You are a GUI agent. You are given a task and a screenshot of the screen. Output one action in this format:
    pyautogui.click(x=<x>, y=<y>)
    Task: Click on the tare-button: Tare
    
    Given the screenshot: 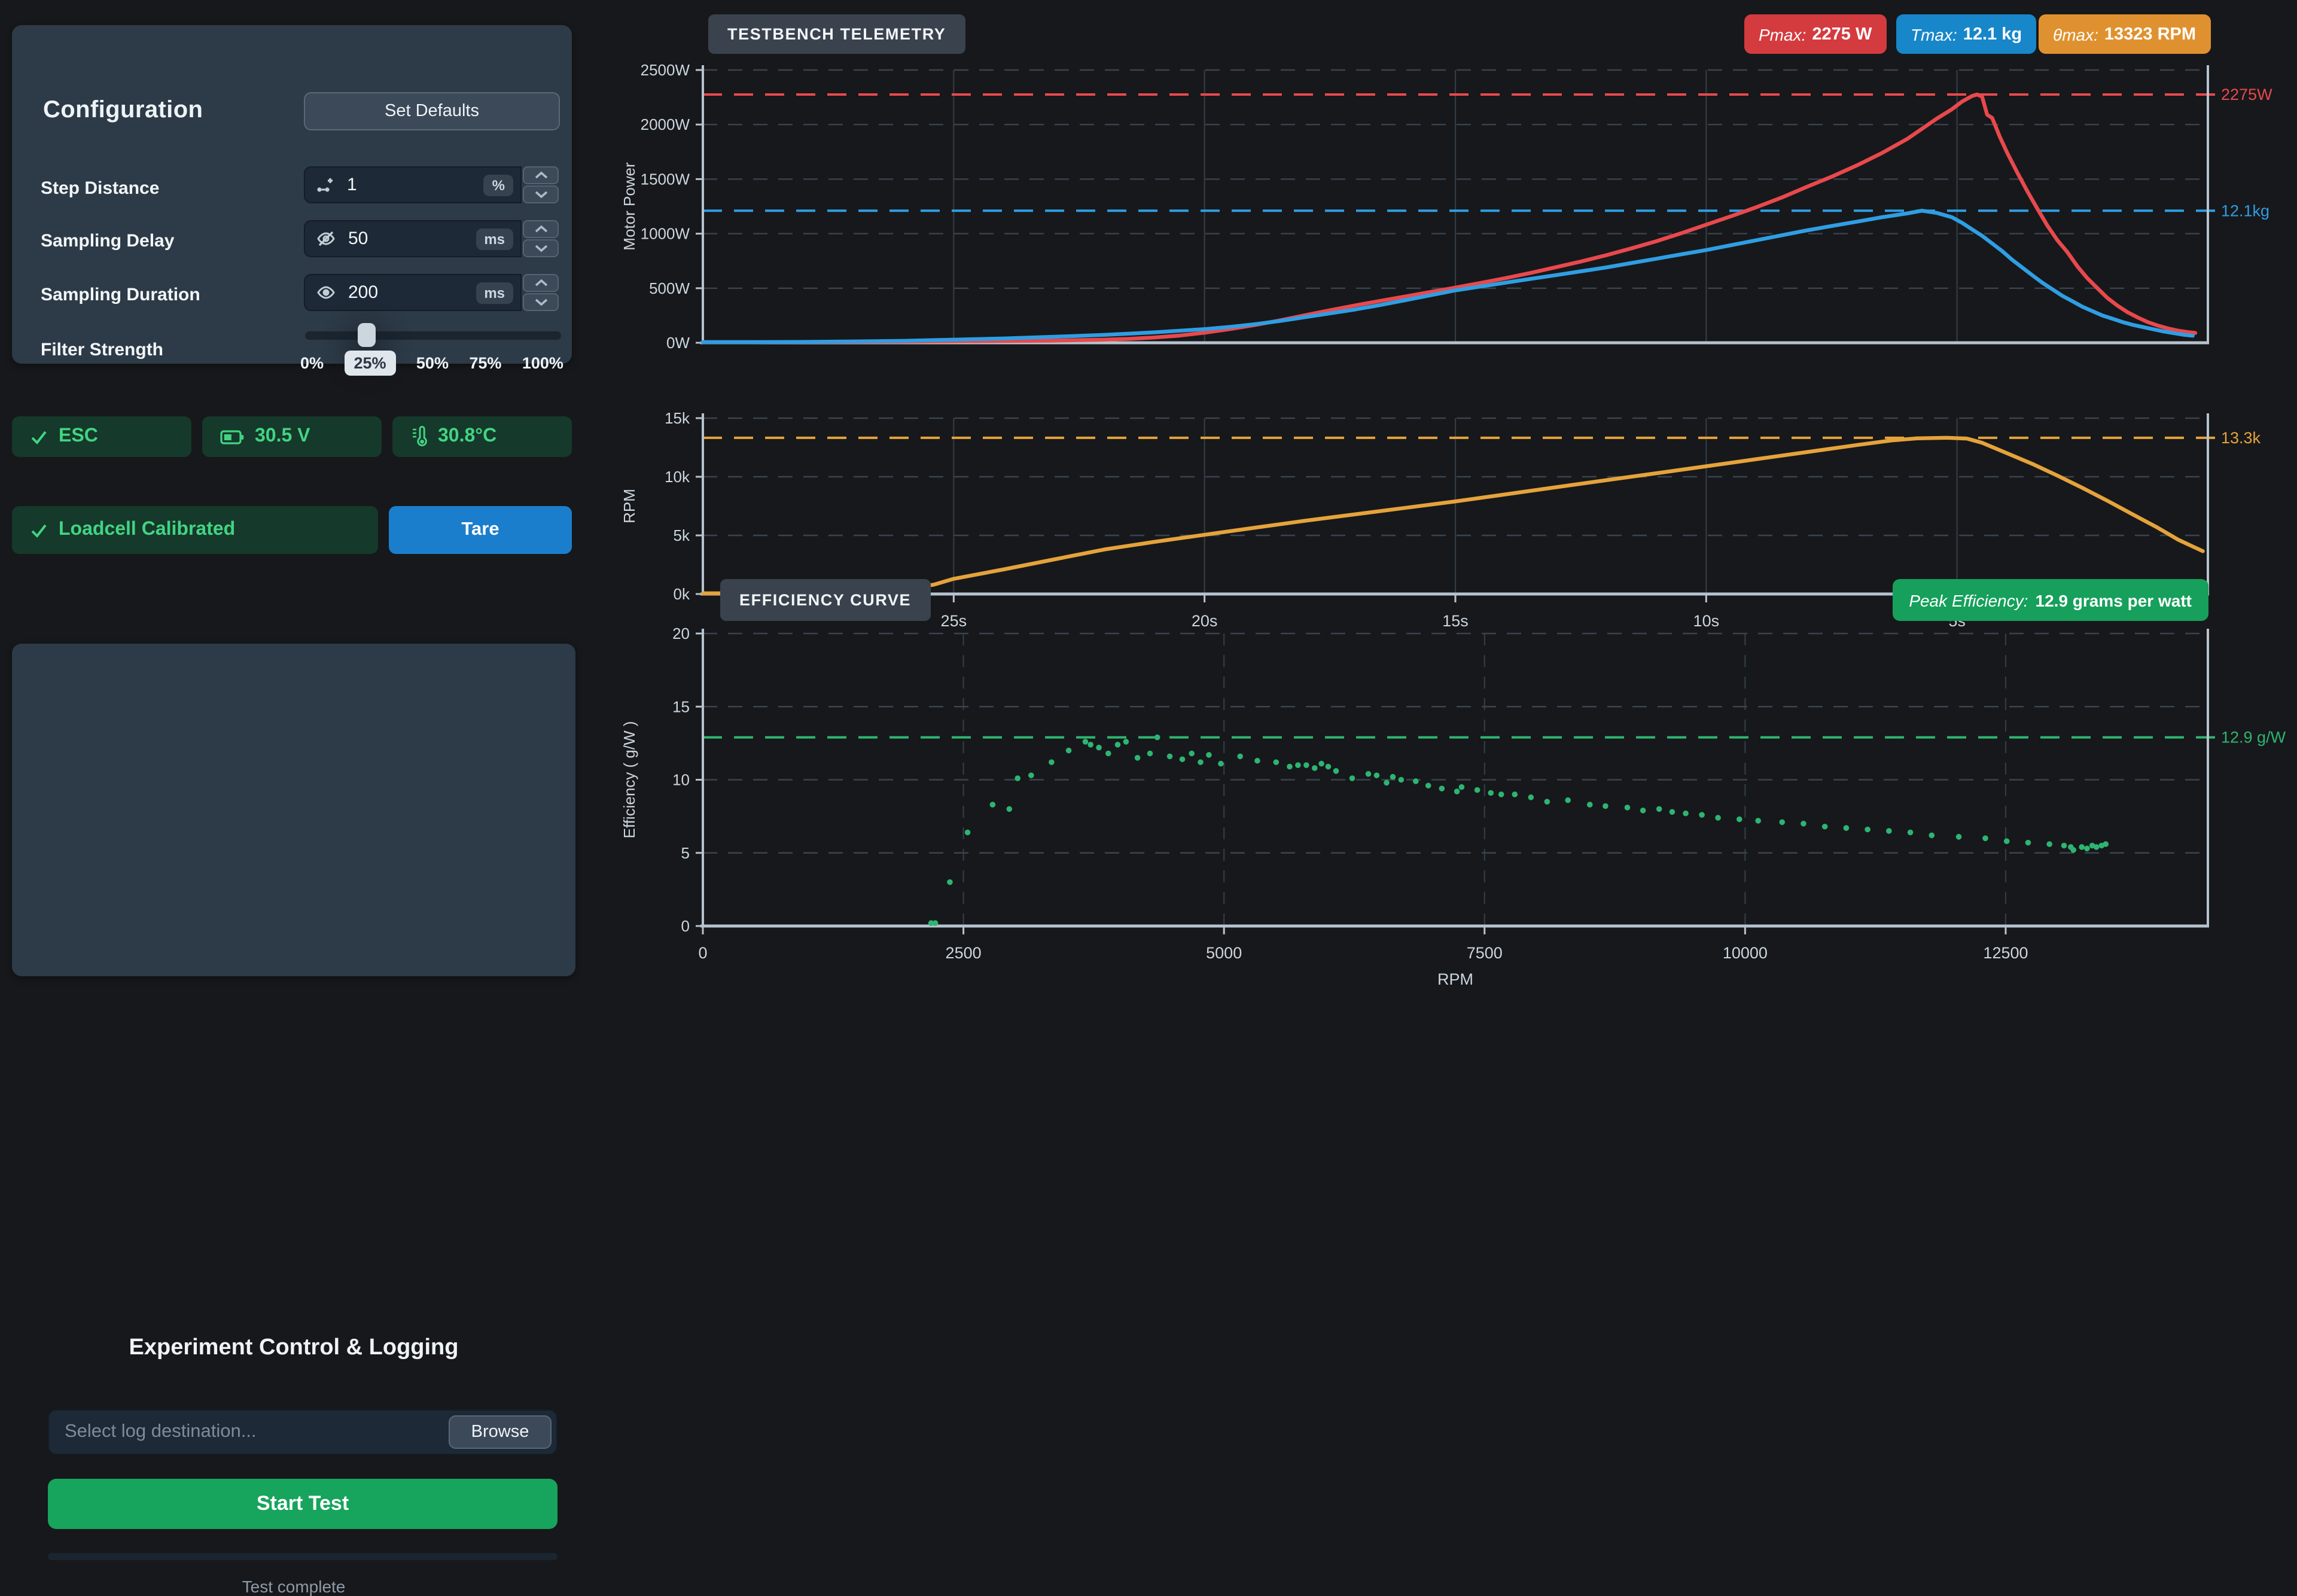 What is the action you would take?
    pyautogui.click(x=480, y=530)
    